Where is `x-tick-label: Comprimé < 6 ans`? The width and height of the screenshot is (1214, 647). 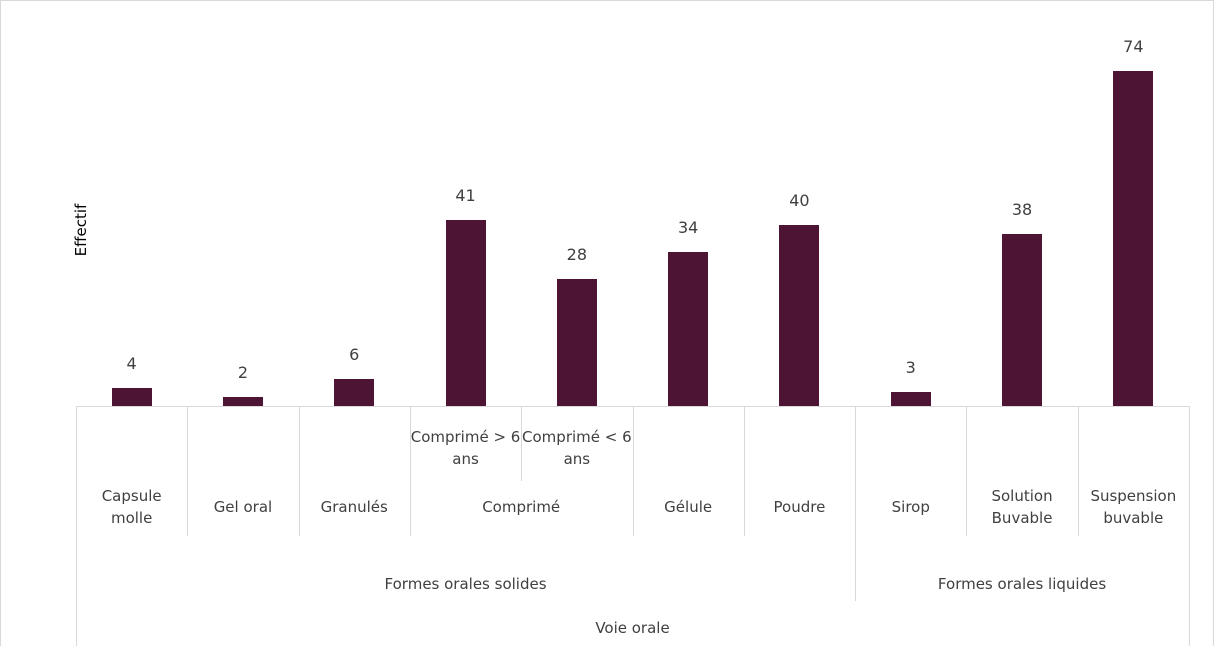
x-tick-label: Comprimé < 6 ans is located at coordinates (577, 448).